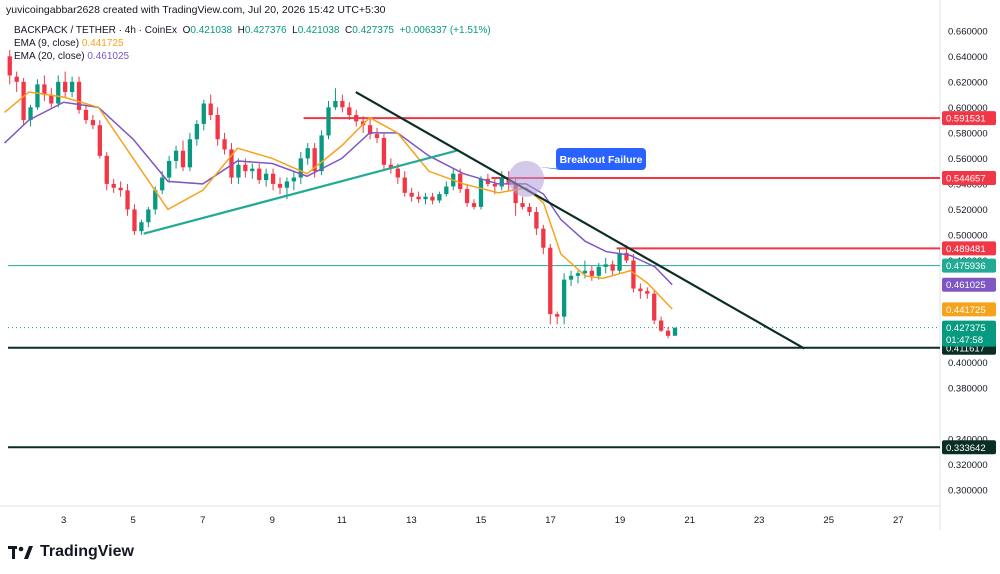 This screenshot has width=1000, height=574. I want to click on x-tick-label: 21, so click(689, 520).